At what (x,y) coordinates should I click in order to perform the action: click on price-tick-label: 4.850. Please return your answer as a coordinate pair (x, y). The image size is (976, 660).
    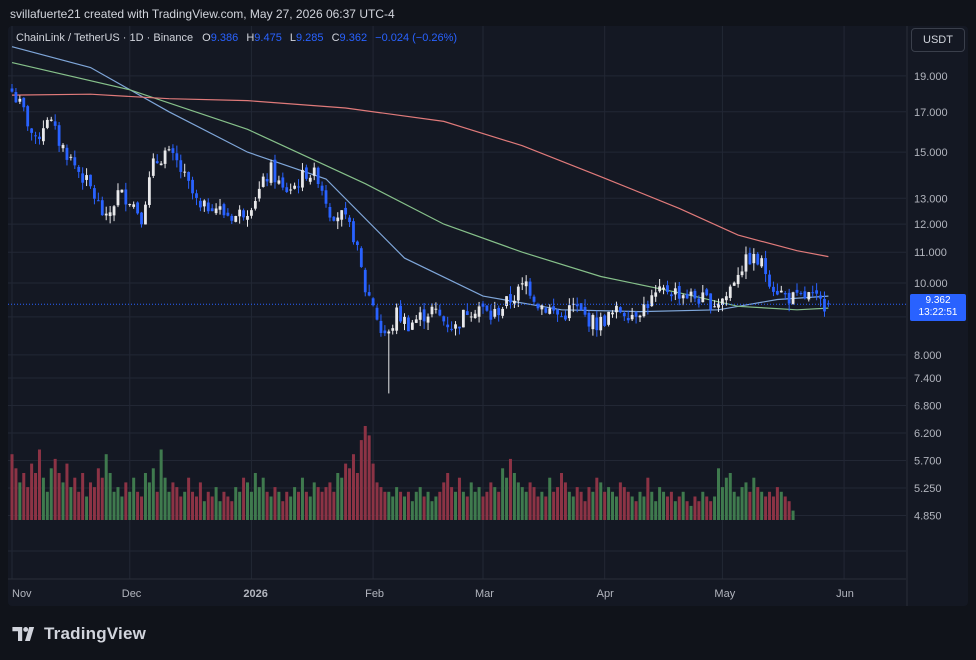
    Looking at the image, I should click on (928, 517).